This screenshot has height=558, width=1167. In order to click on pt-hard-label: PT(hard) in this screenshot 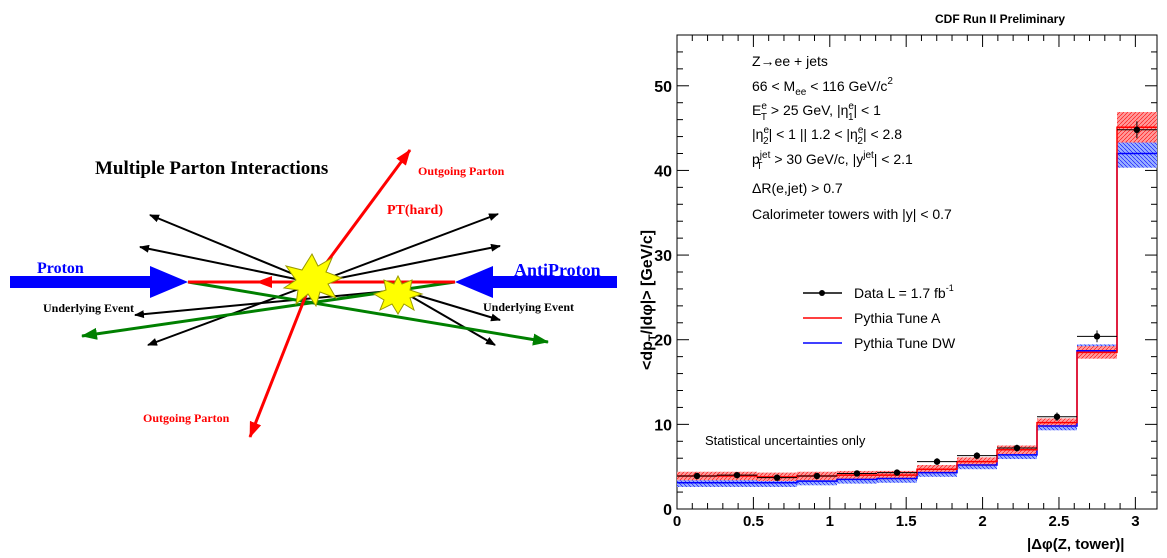, I will do `click(415, 210)`.